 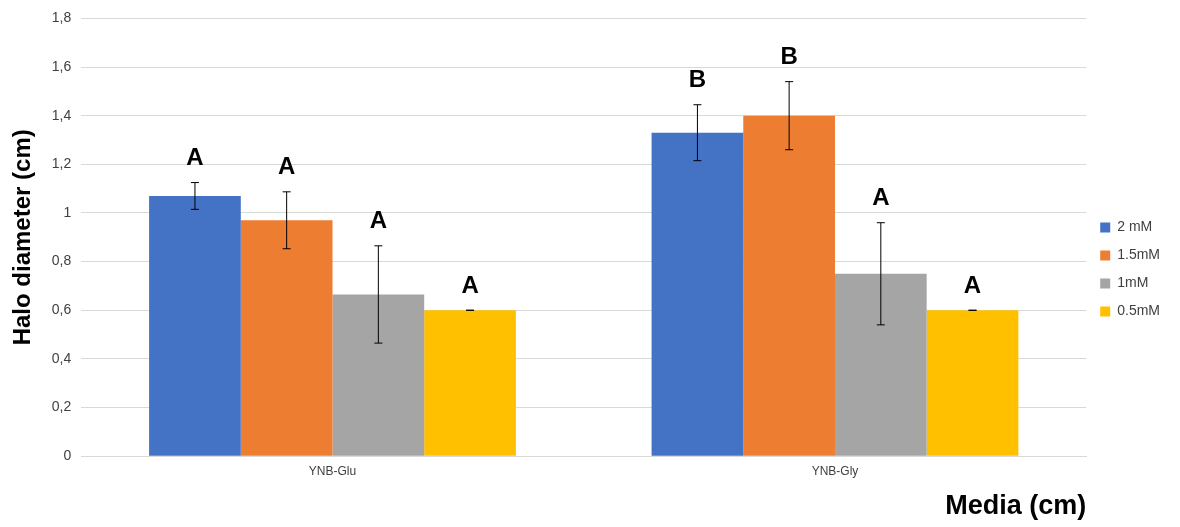 I want to click on legend-label: 0.5mM, so click(x=1139, y=310).